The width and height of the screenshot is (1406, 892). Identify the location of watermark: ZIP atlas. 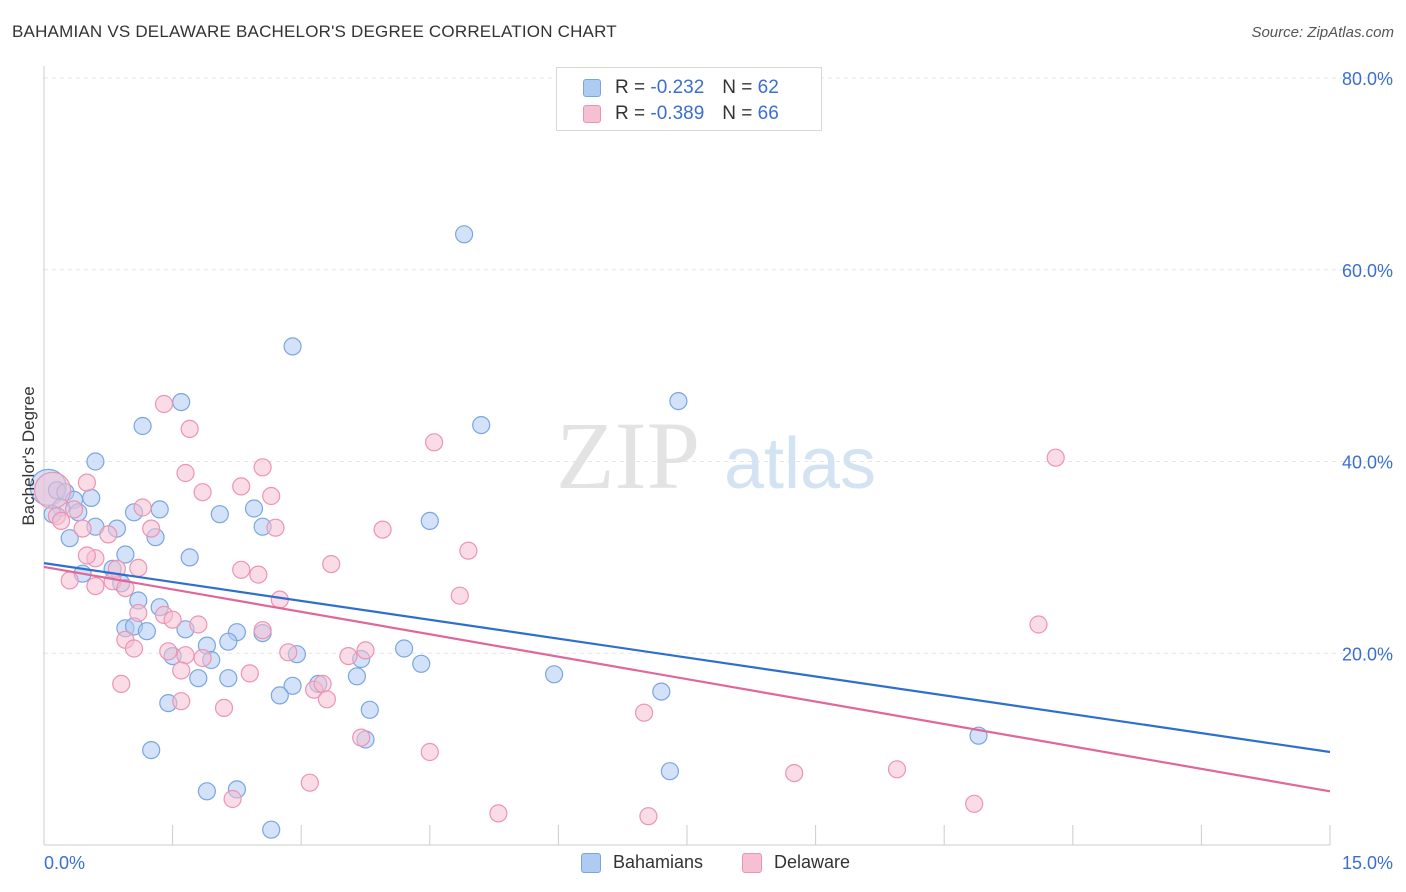
(716, 455).